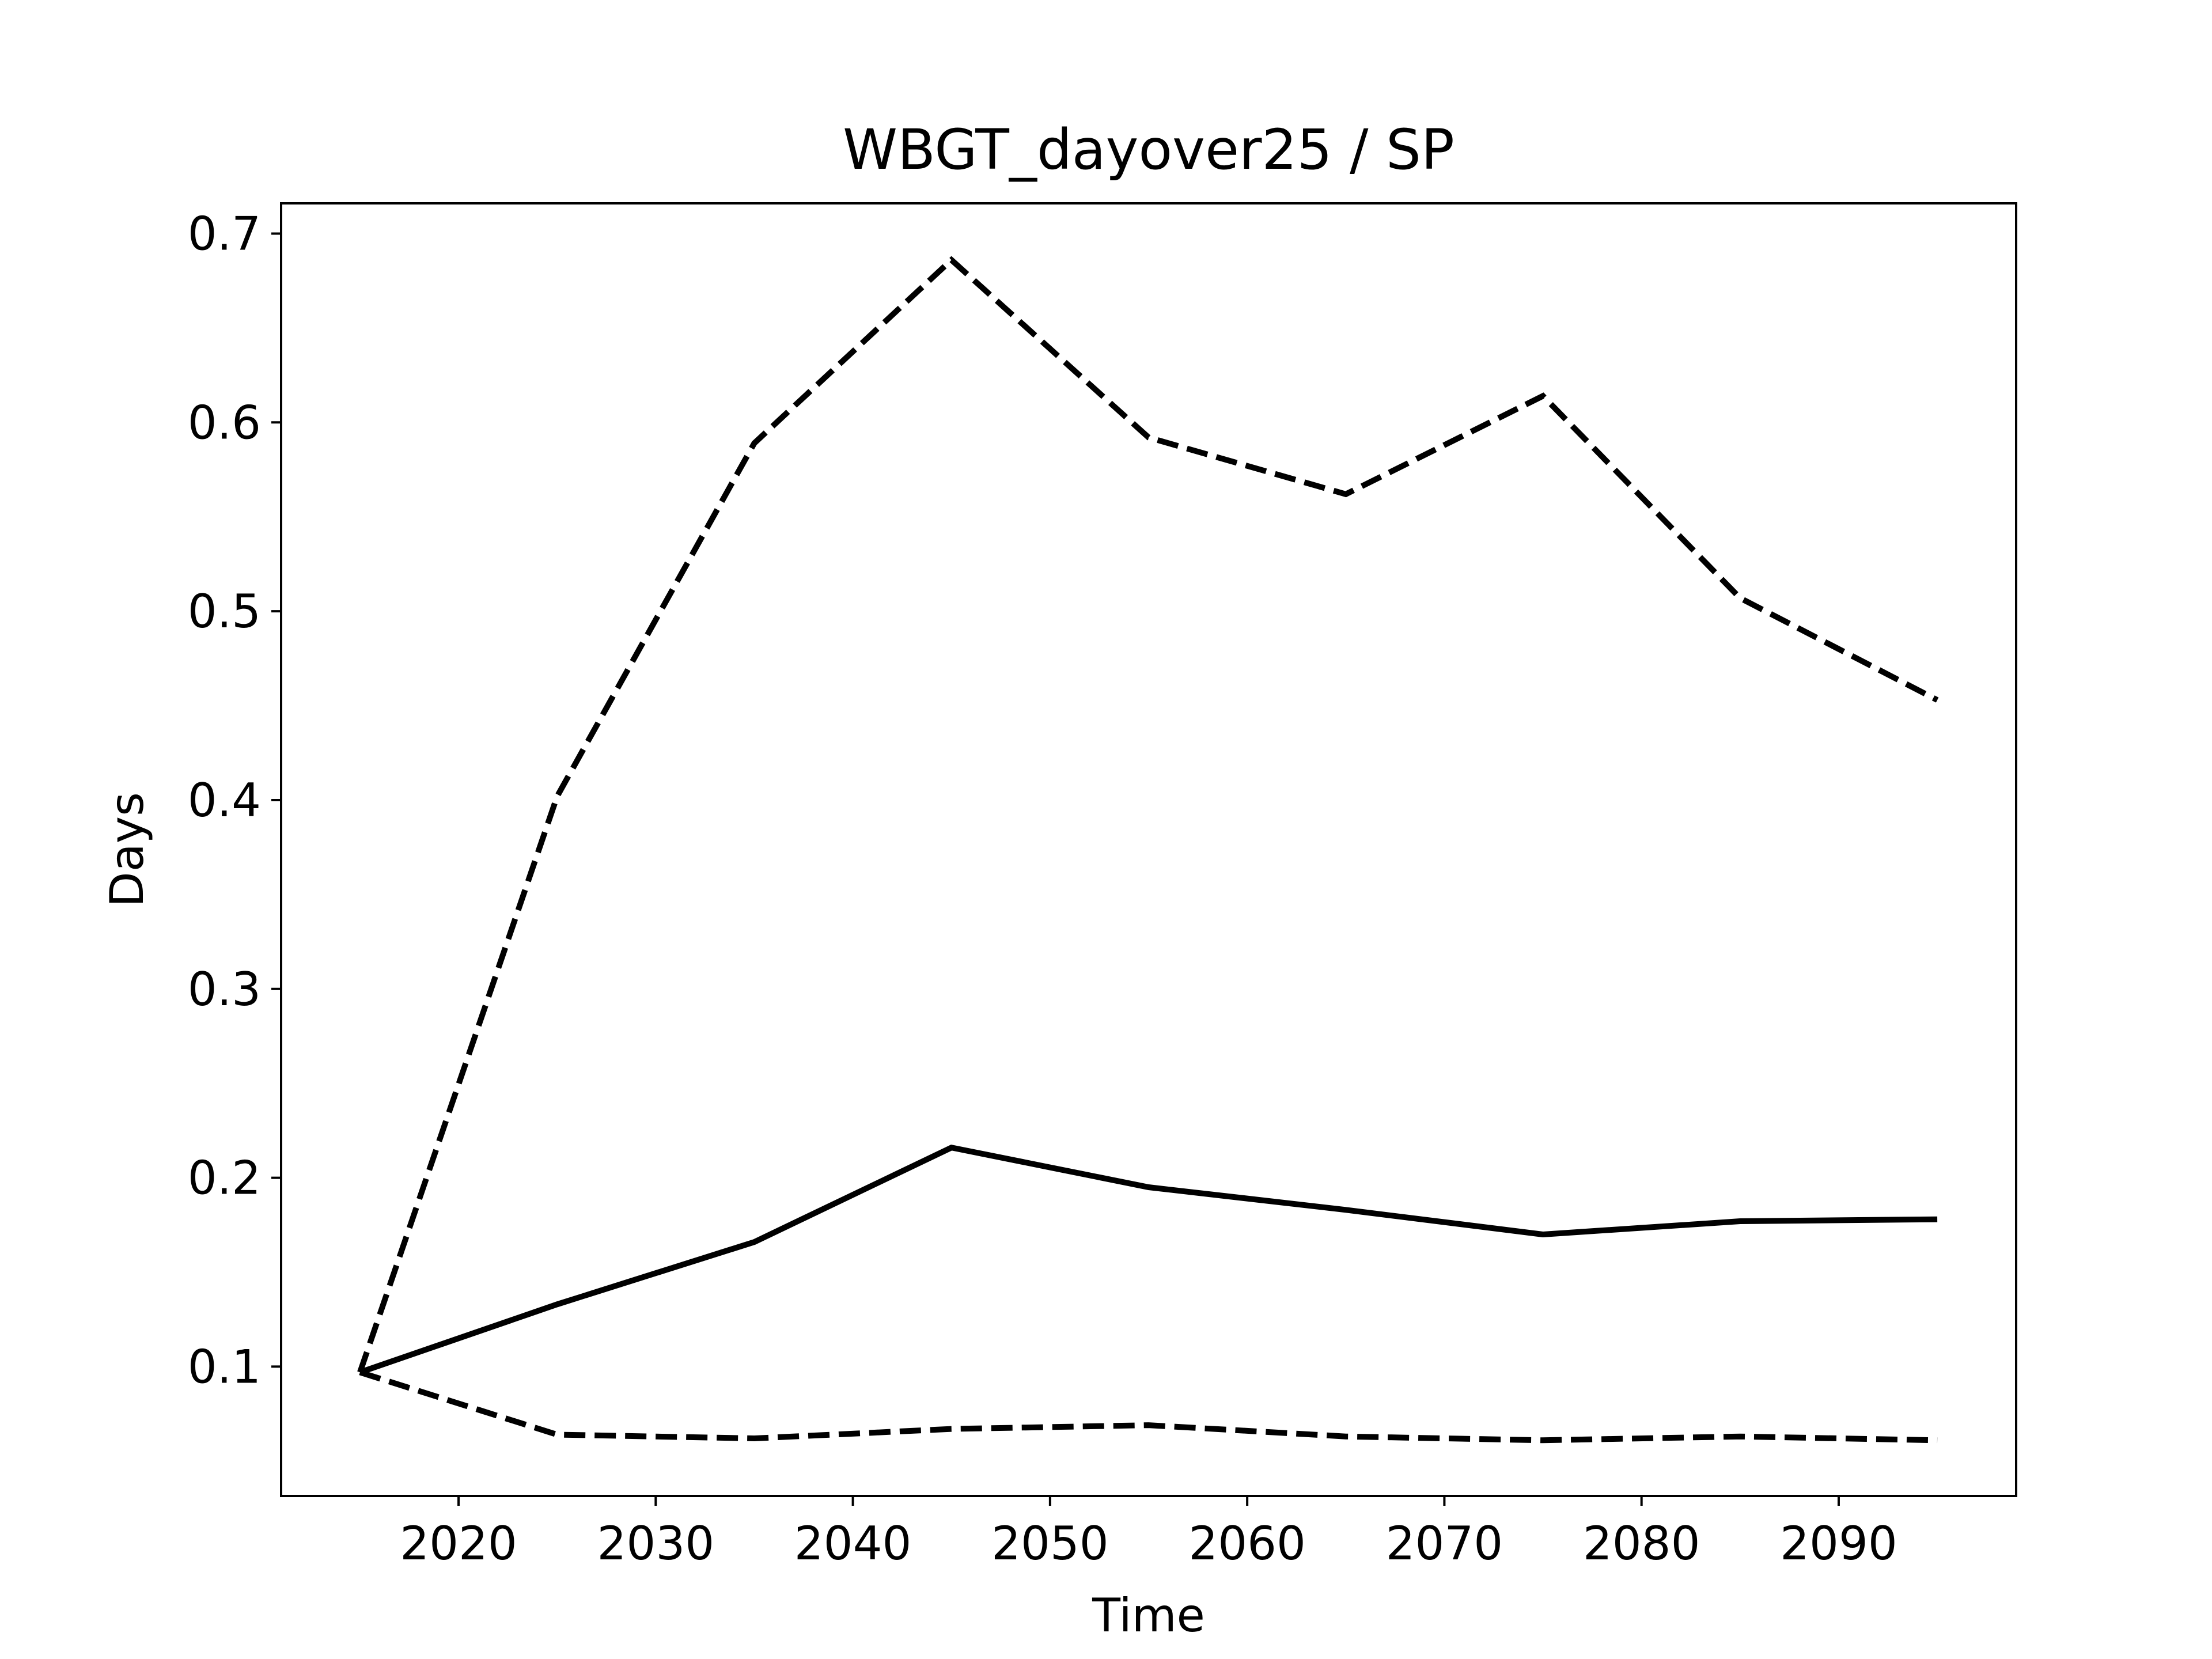 This screenshot has height=1659, width=2212. What do you see at coordinates (656, 1543) in the screenshot?
I see `x-tick-label: 2030` at bounding box center [656, 1543].